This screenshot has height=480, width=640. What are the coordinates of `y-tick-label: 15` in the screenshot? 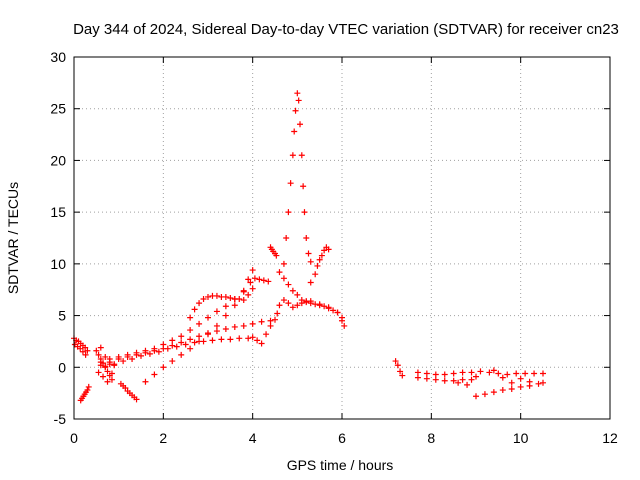 It's located at (58, 212).